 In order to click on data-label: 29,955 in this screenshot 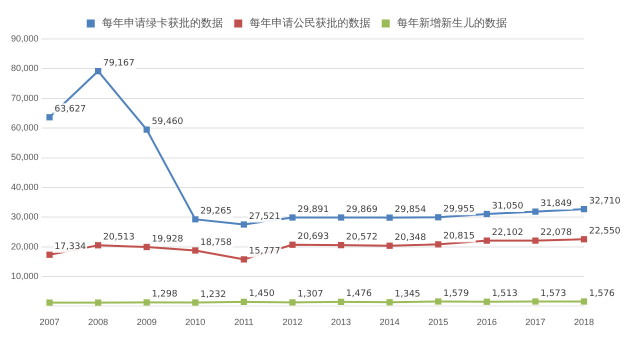, I will do `click(459, 209)`.